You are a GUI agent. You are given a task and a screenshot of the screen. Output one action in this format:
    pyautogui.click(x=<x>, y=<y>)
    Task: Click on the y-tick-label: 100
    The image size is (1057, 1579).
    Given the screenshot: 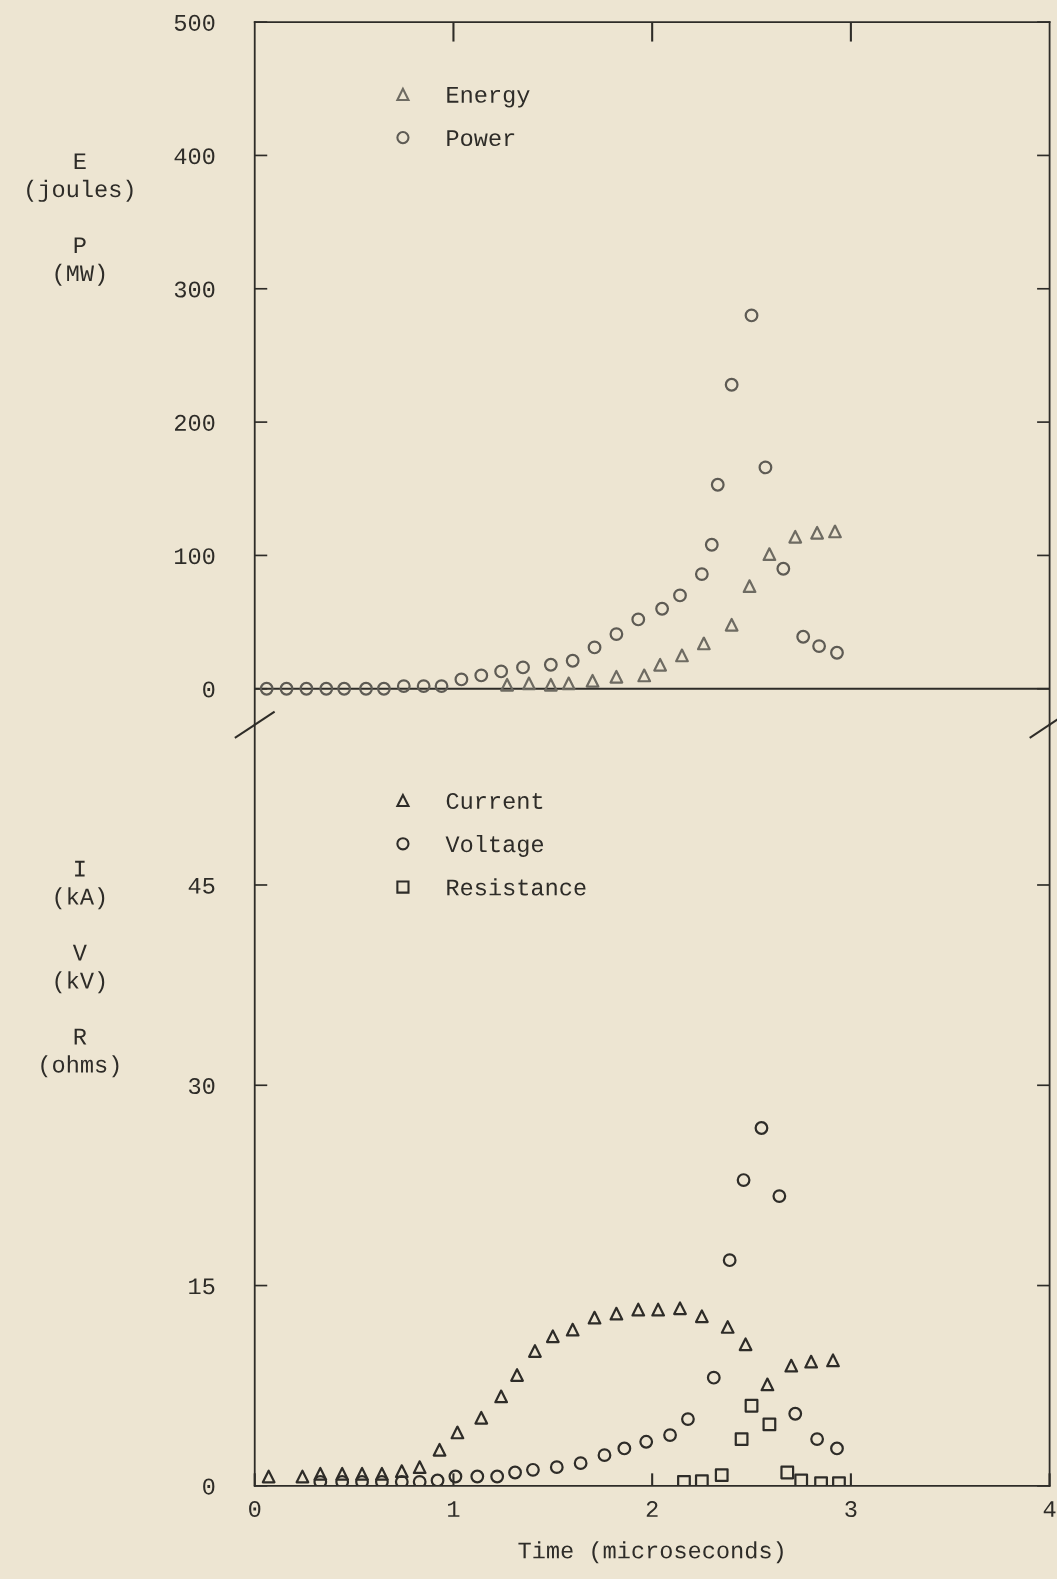 What is the action you would take?
    pyautogui.click(x=195, y=556)
    